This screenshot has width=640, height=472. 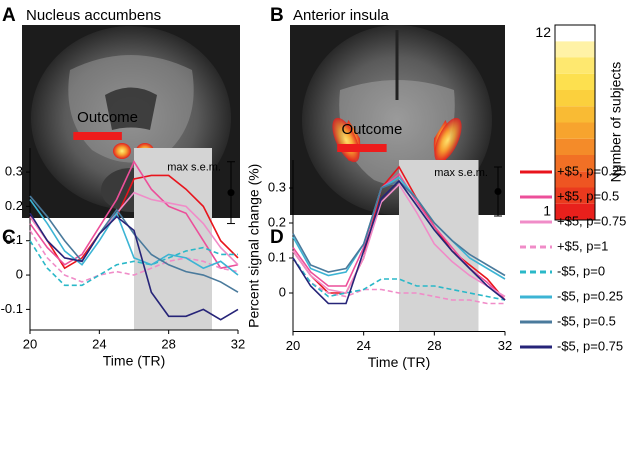 What do you see at coordinates (590, 295) in the screenshot?
I see `legend-label: -$5, p=0.25` at bounding box center [590, 295].